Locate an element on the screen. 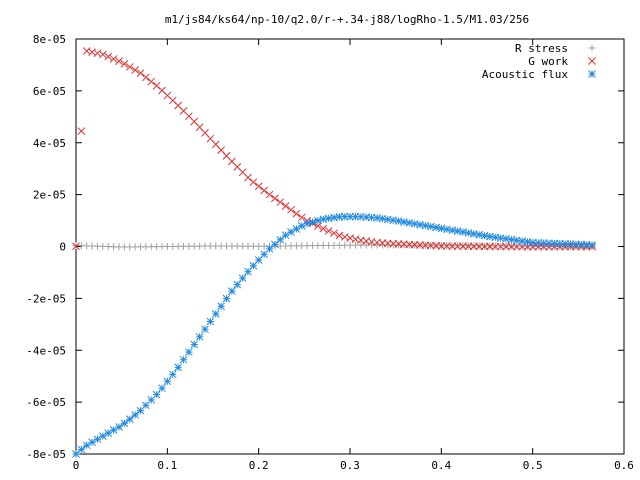 Image resolution: width=640 pixels, height=480 pixels. y-tick-label: -8e-05 is located at coordinates (46, 454).